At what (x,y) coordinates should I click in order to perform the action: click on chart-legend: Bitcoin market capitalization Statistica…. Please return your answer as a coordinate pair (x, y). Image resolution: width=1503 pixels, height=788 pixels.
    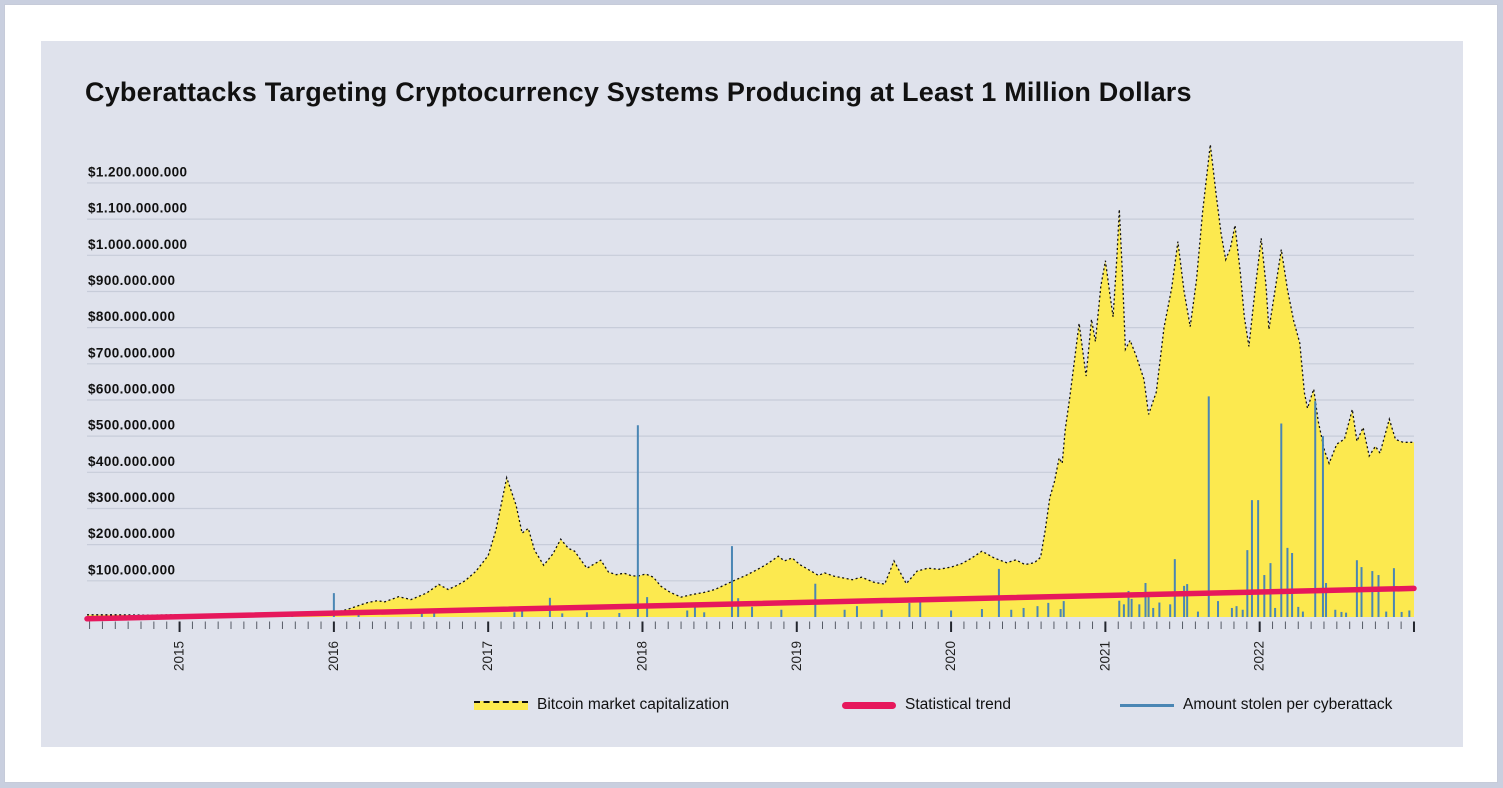
    Looking at the image, I should click on (752, 716).